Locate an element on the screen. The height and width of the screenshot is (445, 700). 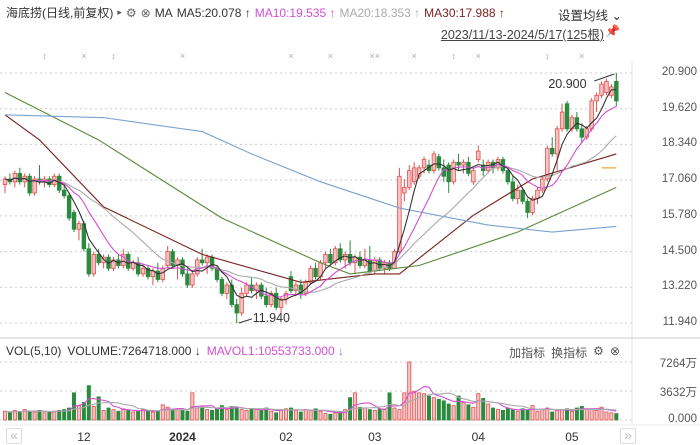
ma-settings-button: 设置均线 ⌄ is located at coordinates (590, 16).